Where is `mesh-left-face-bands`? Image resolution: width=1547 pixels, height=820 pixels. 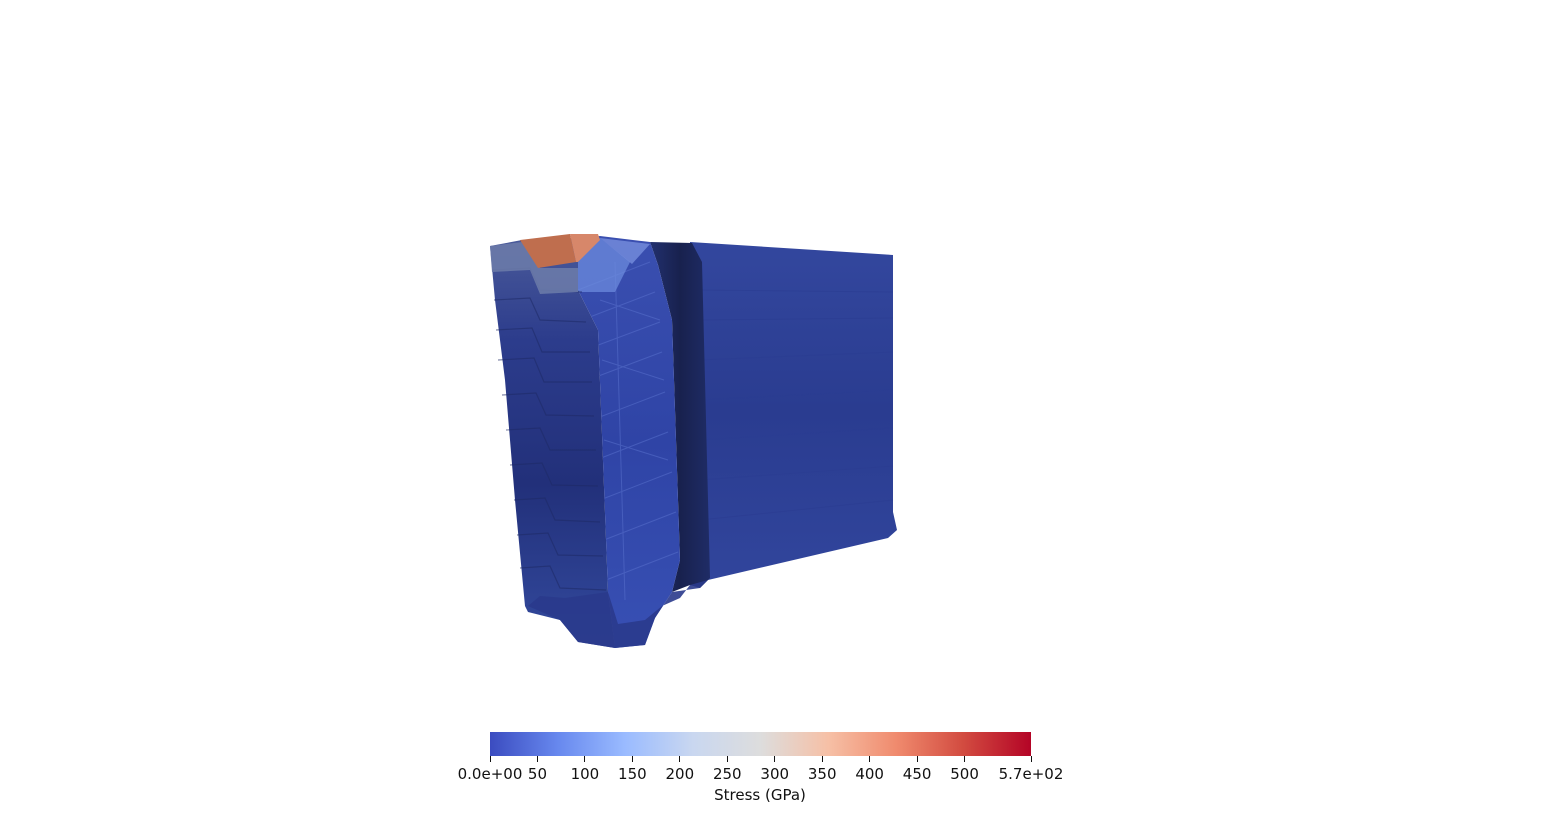 mesh-left-face-bands is located at coordinates (549, 429).